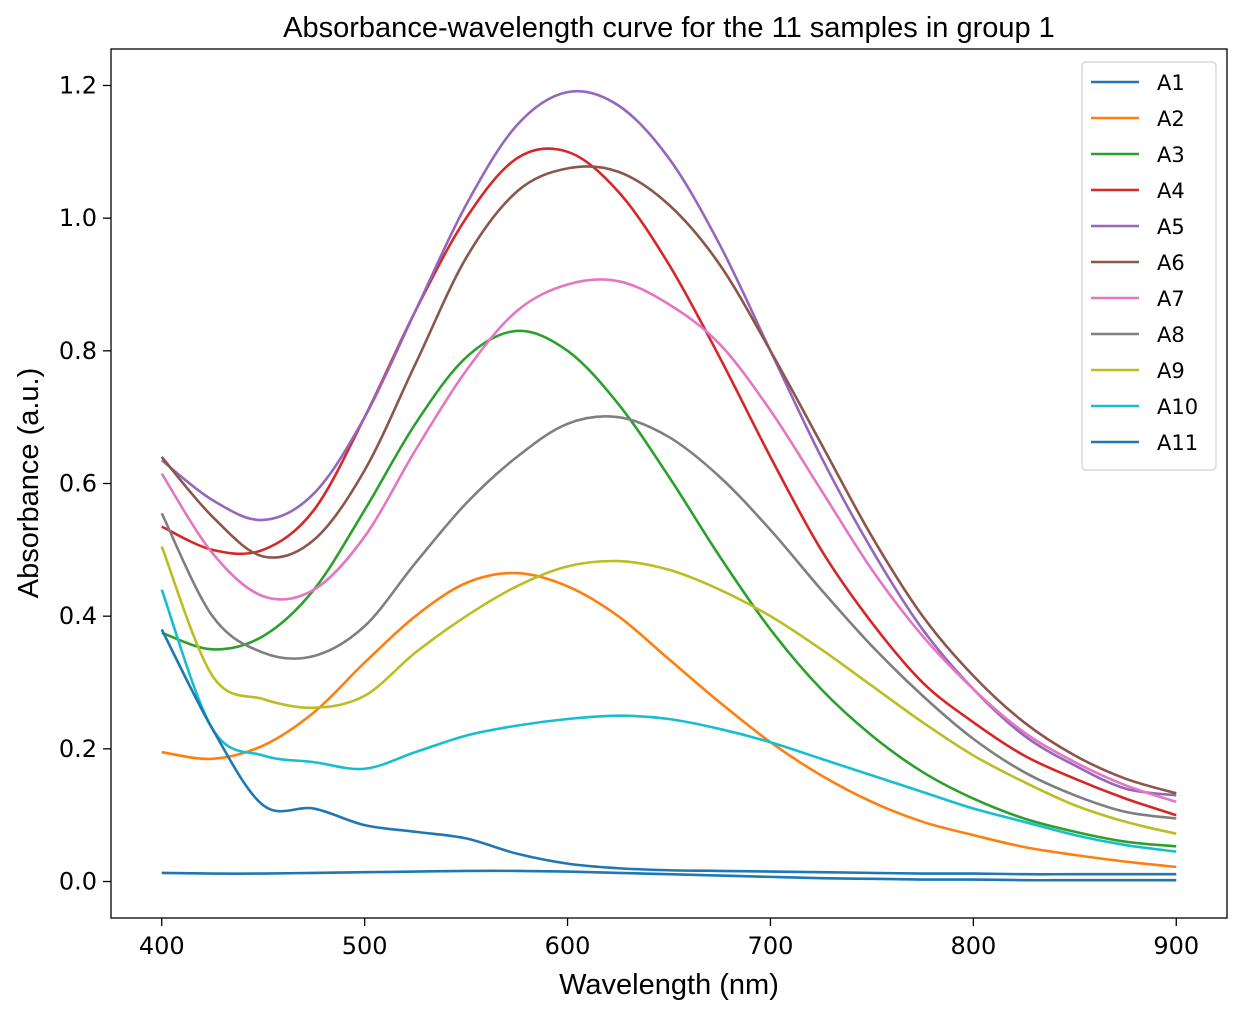  What do you see at coordinates (1177, 443) in the screenshot?
I see `legend-label-a11: A11` at bounding box center [1177, 443].